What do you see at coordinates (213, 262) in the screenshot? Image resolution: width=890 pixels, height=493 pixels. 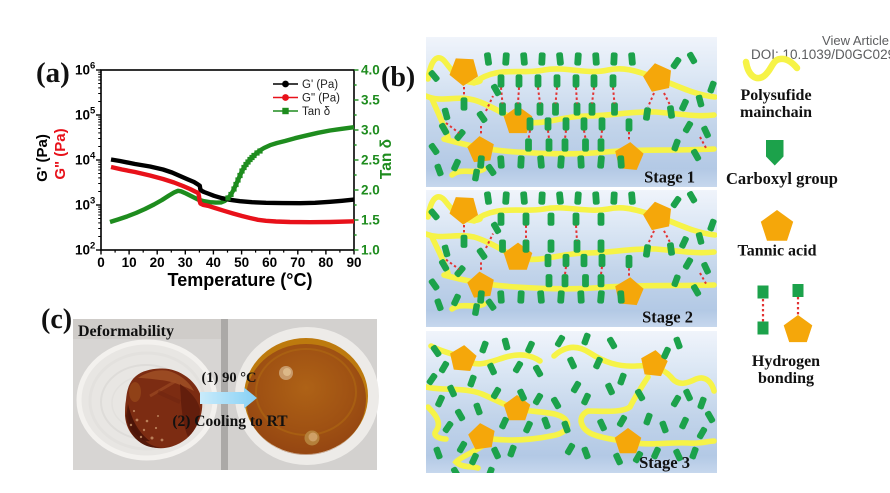 I see `svg-text: 40` at bounding box center [213, 262].